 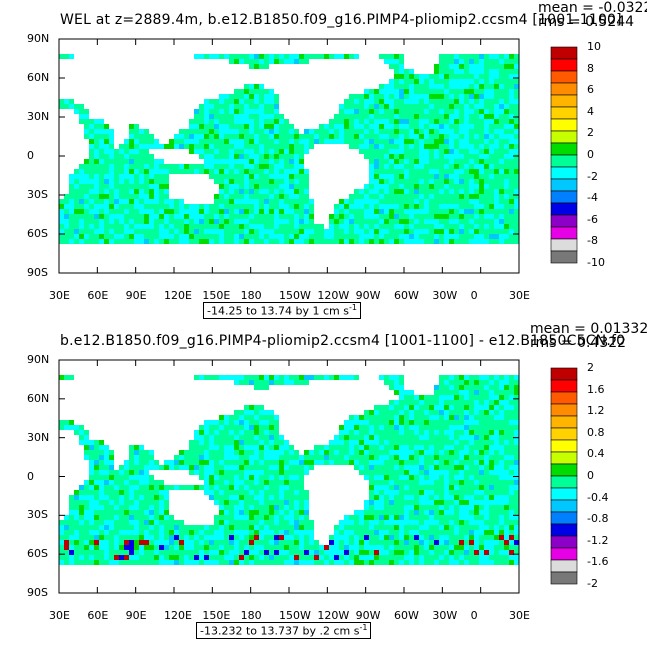 What do you see at coordinates (474, 615) in the screenshot?
I see `panel2-lon-label: 0` at bounding box center [474, 615].